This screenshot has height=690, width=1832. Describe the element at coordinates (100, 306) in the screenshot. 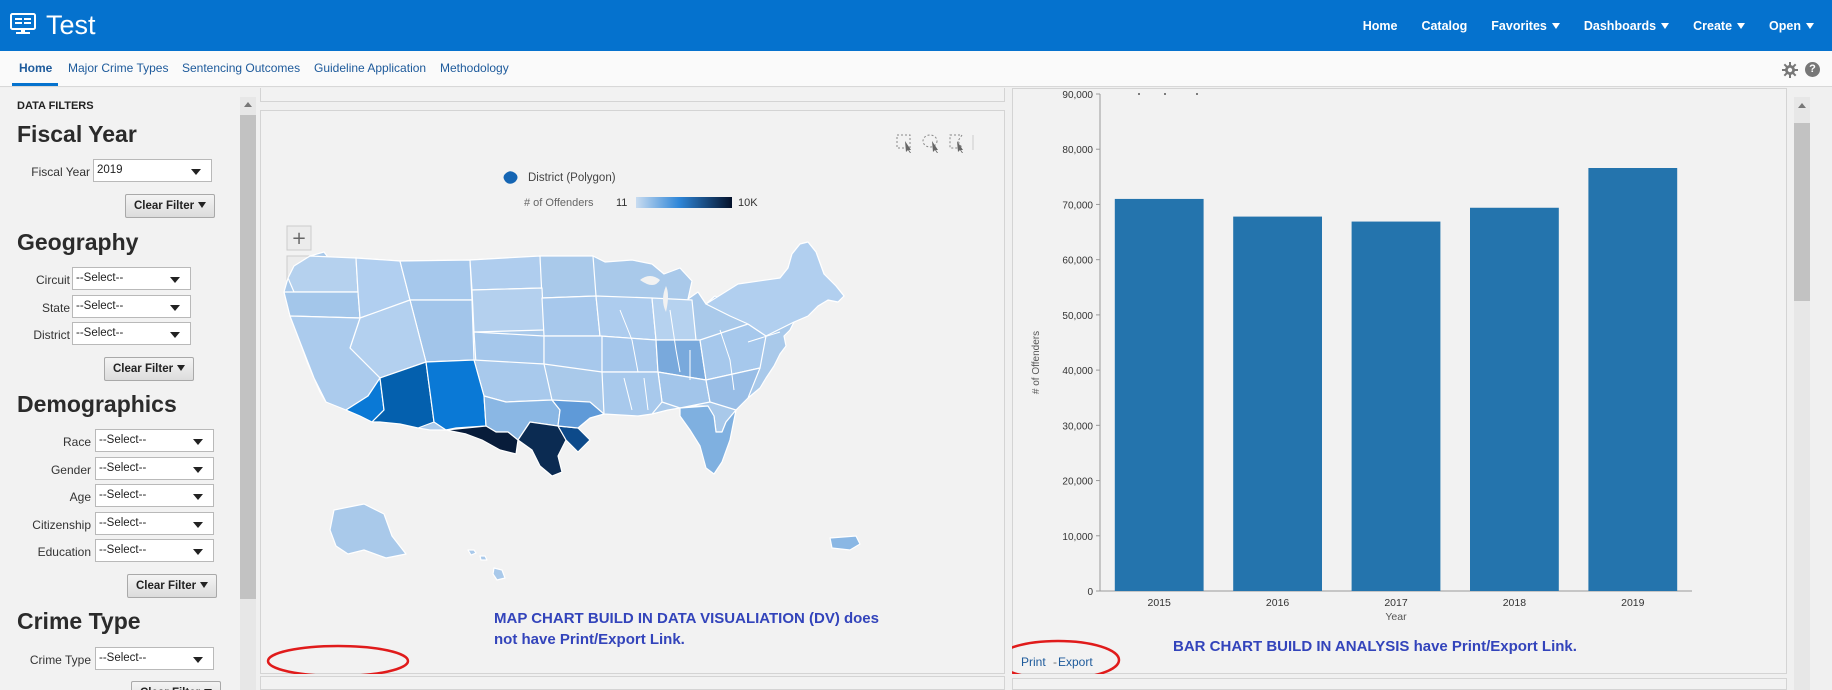

I see `state-value: --Select--` at that location.